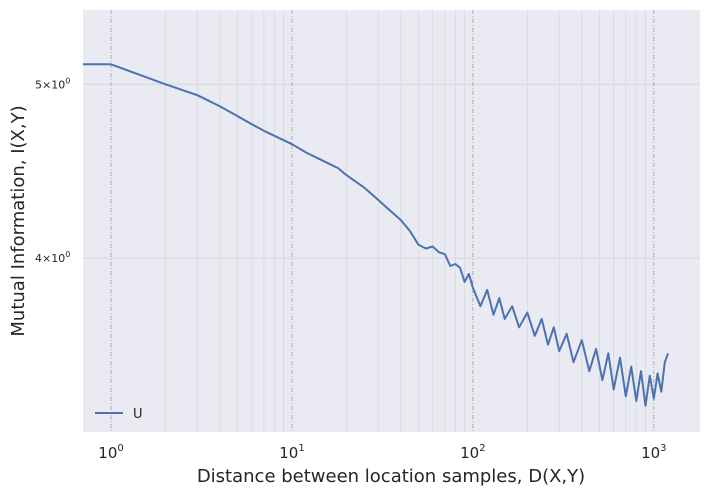 The width and height of the screenshot is (712, 500). Describe the element at coordinates (472, 452) in the screenshot. I see `x-tick-label: 10²` at that location.